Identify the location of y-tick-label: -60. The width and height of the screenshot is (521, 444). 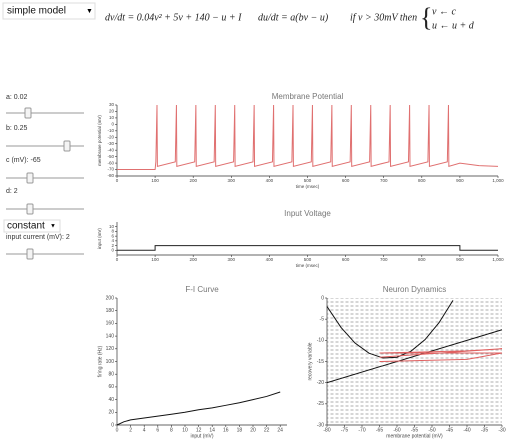
(110, 162).